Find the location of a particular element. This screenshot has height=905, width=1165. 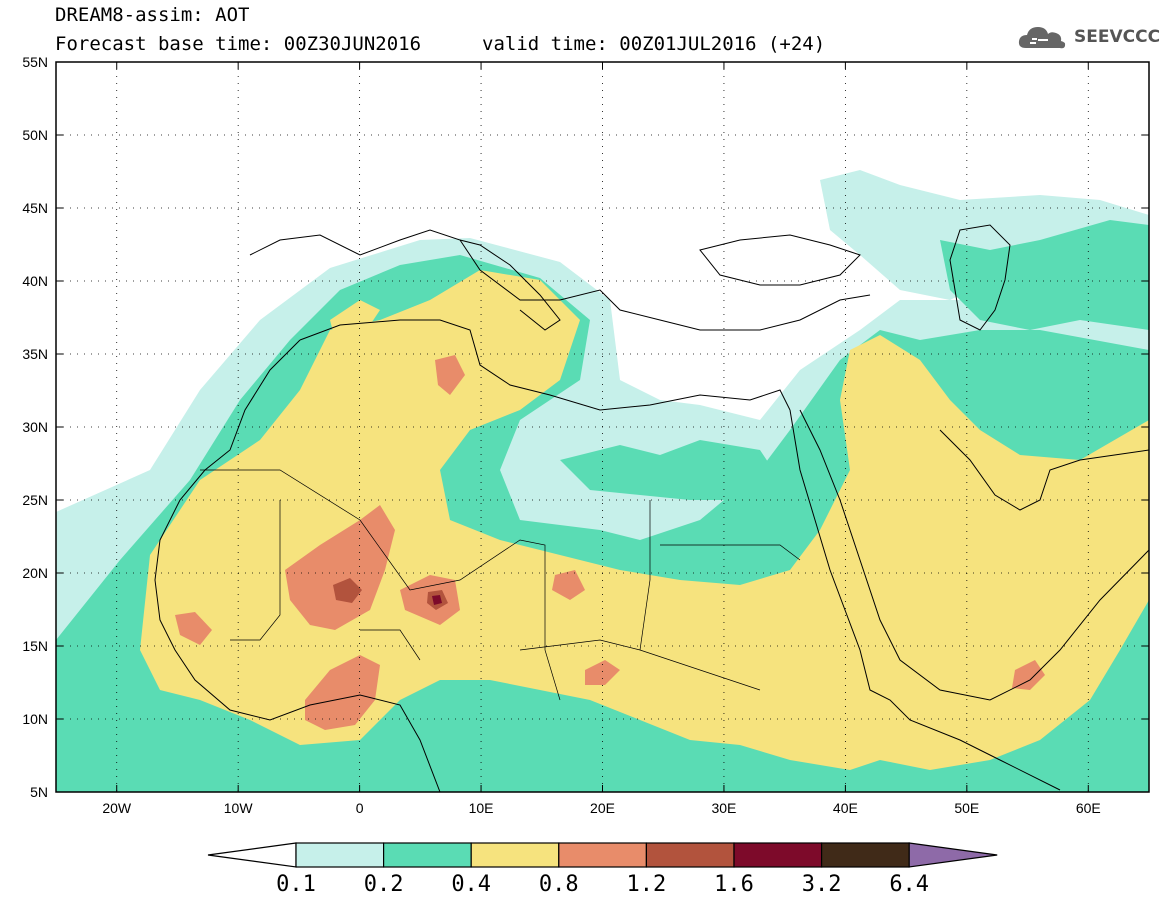

lat-label: 35N is located at coordinates (35, 354).